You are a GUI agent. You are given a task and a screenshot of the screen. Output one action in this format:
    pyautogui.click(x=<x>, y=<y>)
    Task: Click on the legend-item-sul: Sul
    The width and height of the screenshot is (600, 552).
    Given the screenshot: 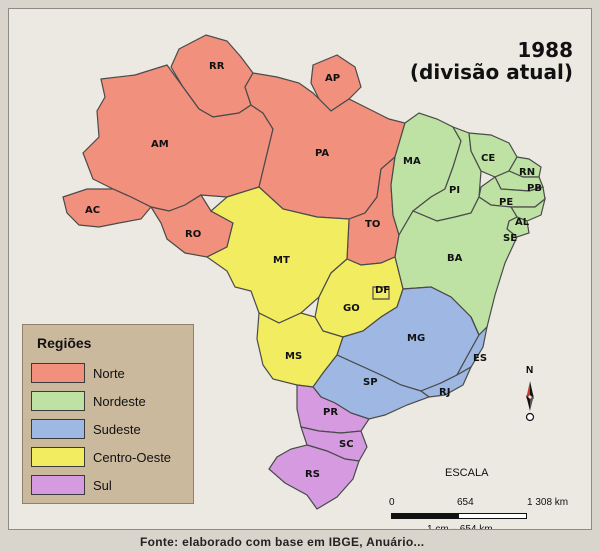 What is the action you would take?
    pyautogui.click(x=108, y=485)
    